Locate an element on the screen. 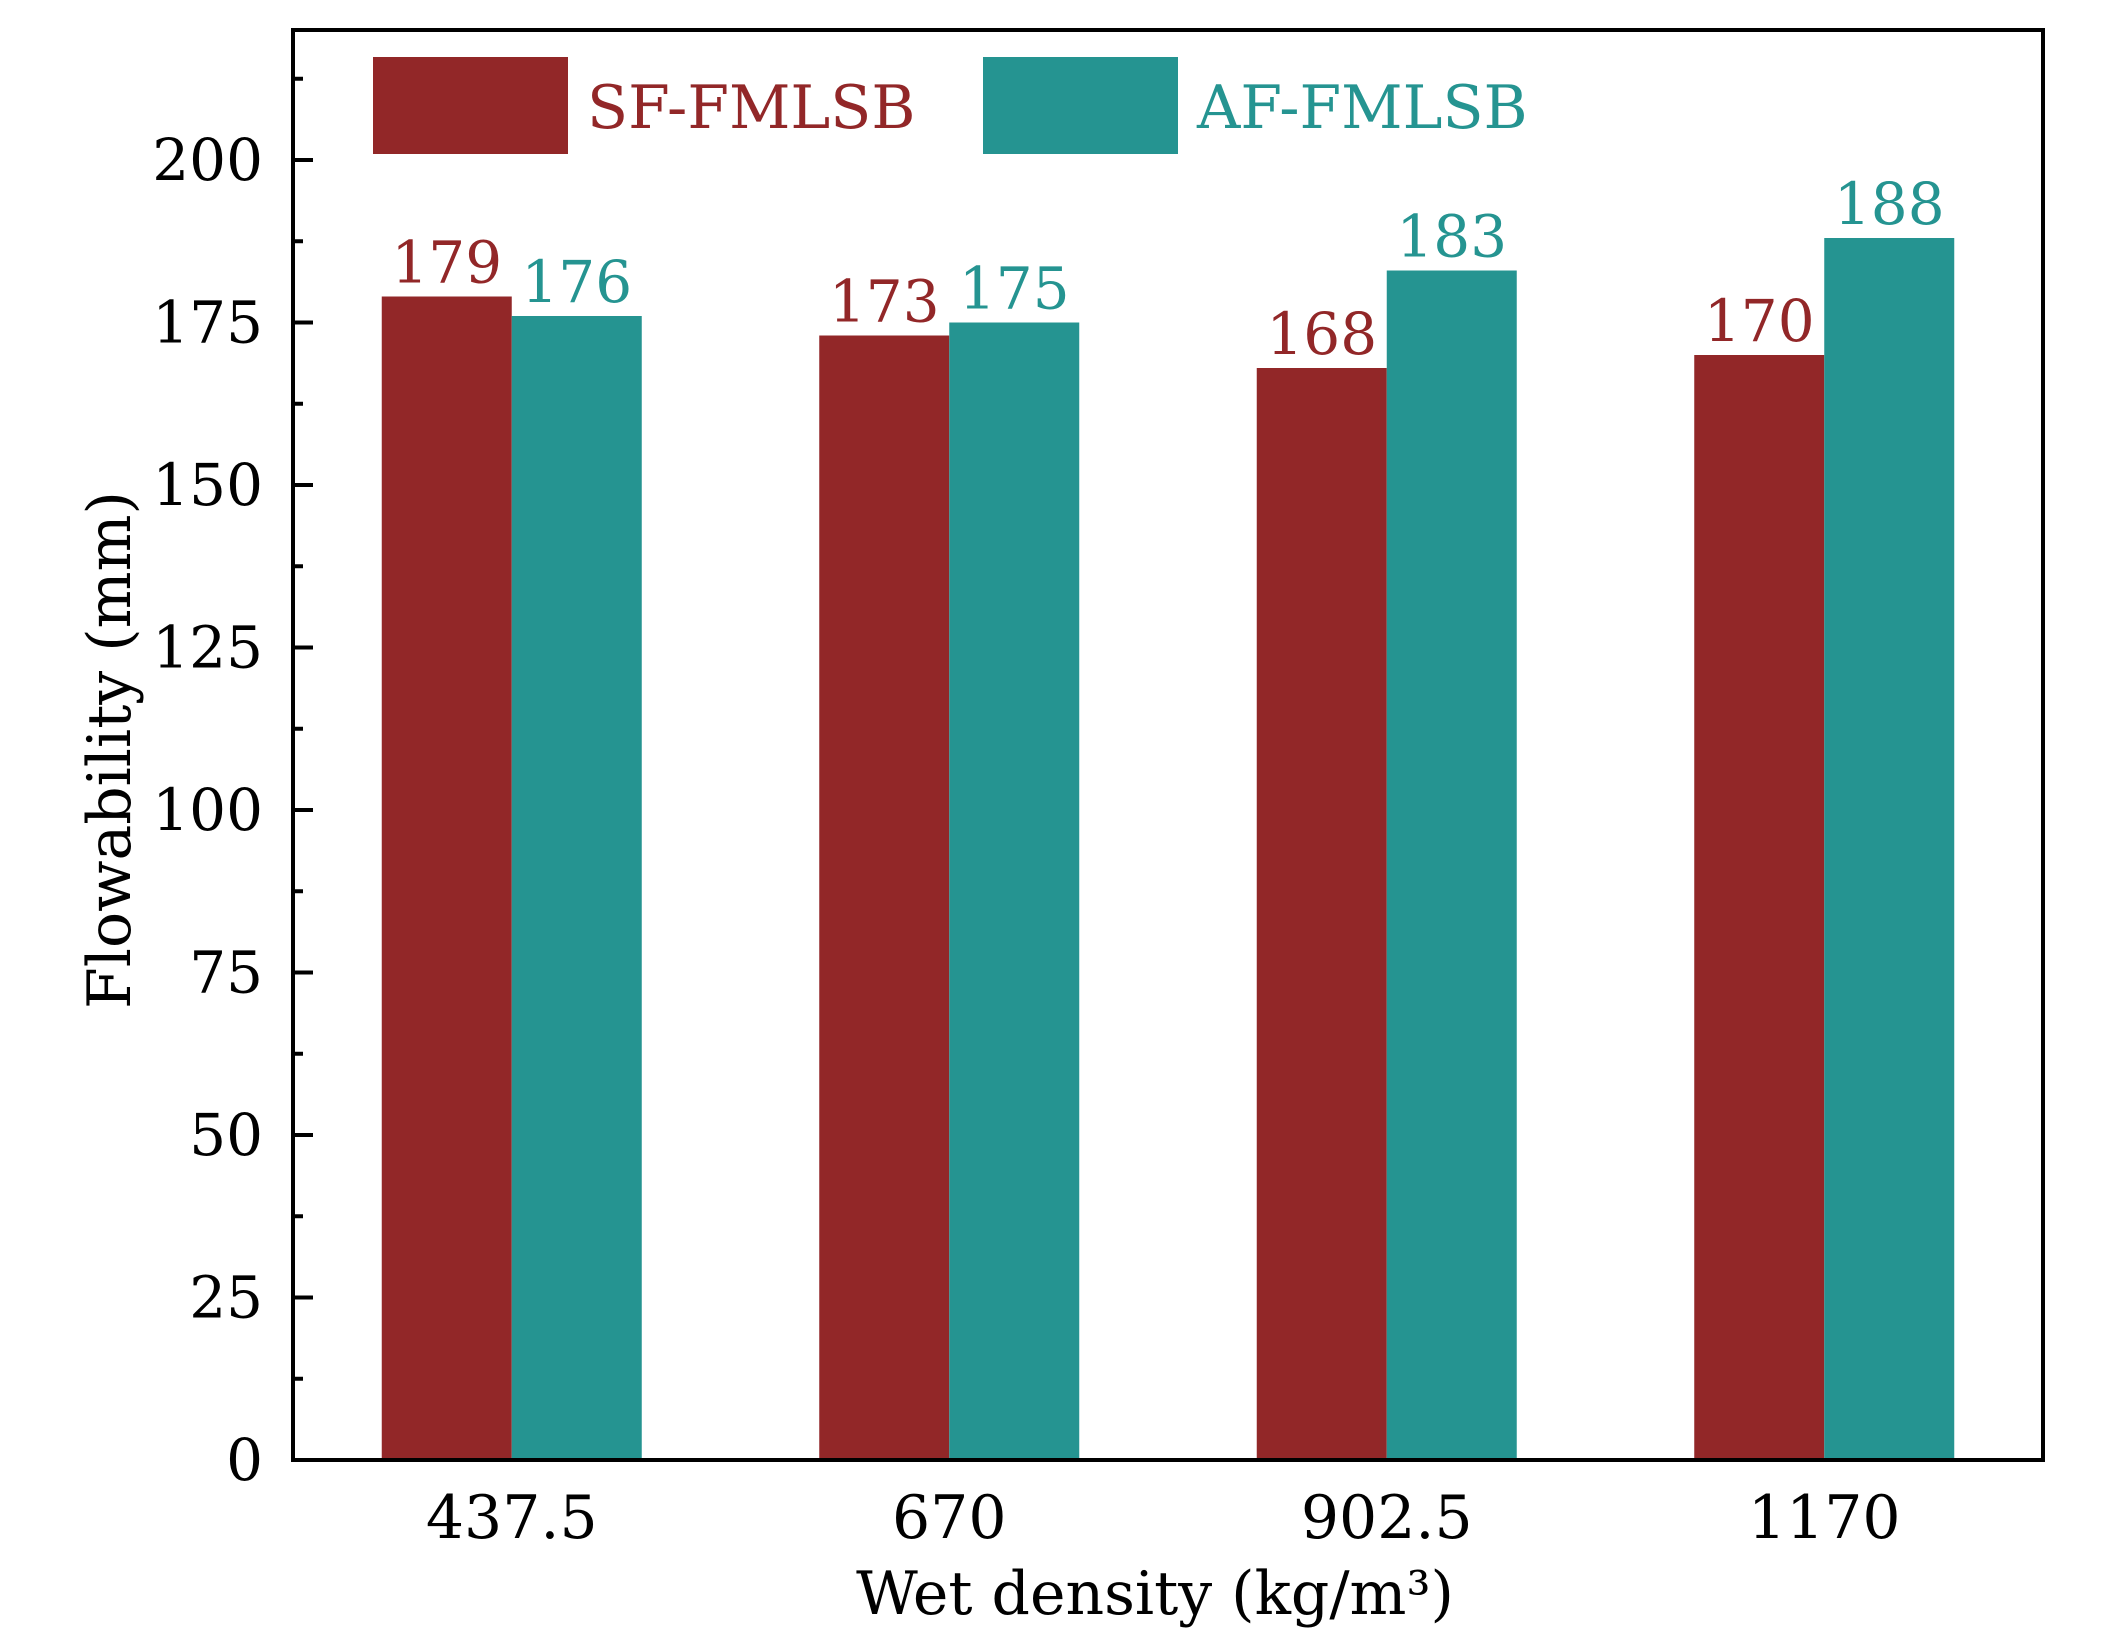  bar-af-fmlsb-902.5 is located at coordinates (1451, 865).